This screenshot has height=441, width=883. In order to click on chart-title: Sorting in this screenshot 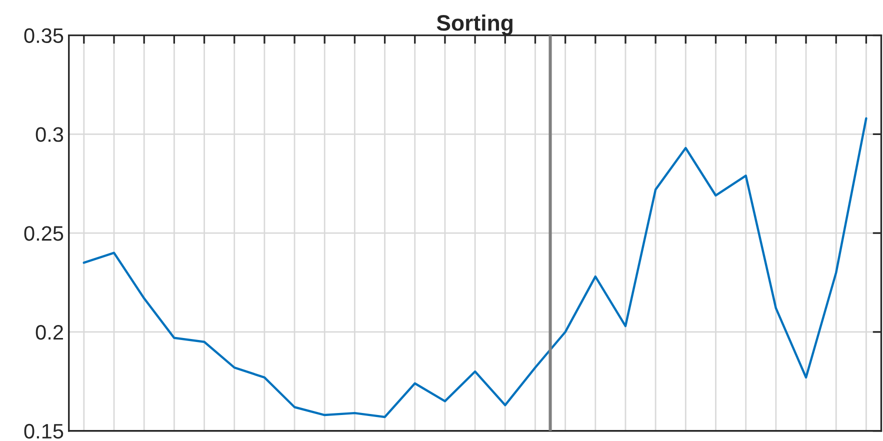, I will do `click(474, 25)`.